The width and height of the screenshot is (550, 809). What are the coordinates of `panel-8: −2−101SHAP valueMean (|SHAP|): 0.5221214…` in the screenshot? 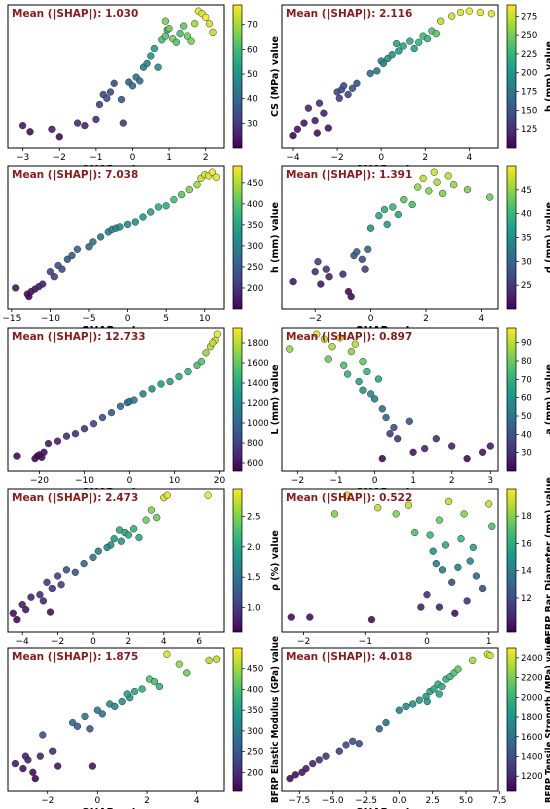 It's located at (415, 568).